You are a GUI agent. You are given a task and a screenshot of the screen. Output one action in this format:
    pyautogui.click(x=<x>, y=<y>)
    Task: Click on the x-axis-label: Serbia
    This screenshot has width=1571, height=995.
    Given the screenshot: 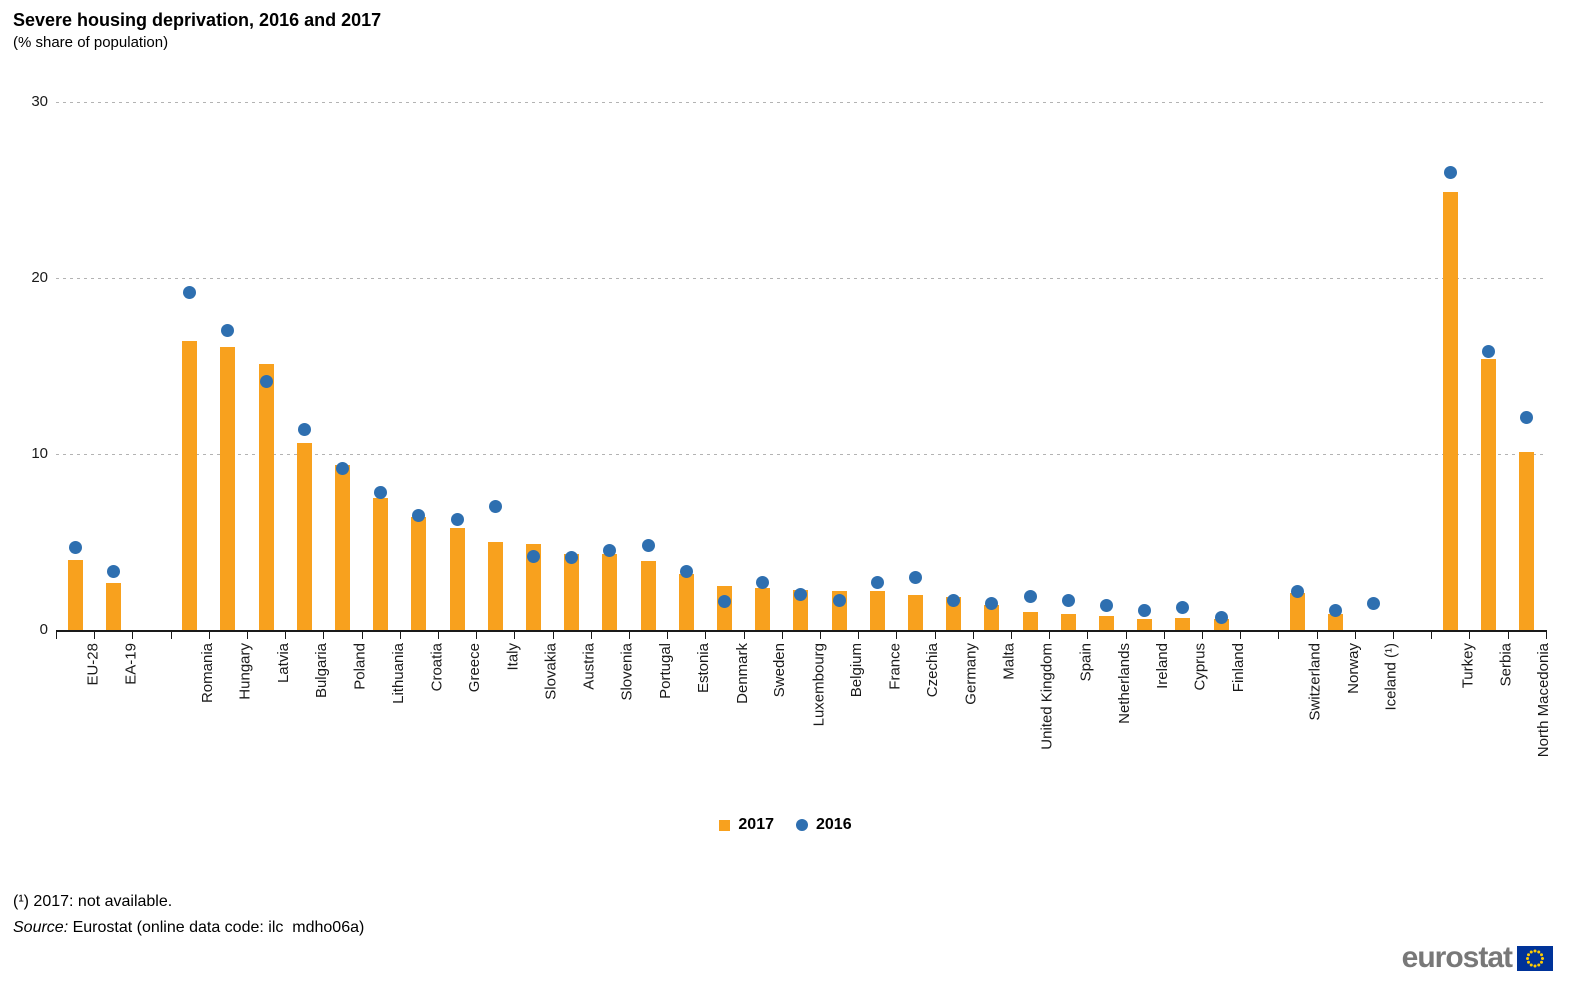 What is the action you would take?
    pyautogui.click(x=1506, y=665)
    